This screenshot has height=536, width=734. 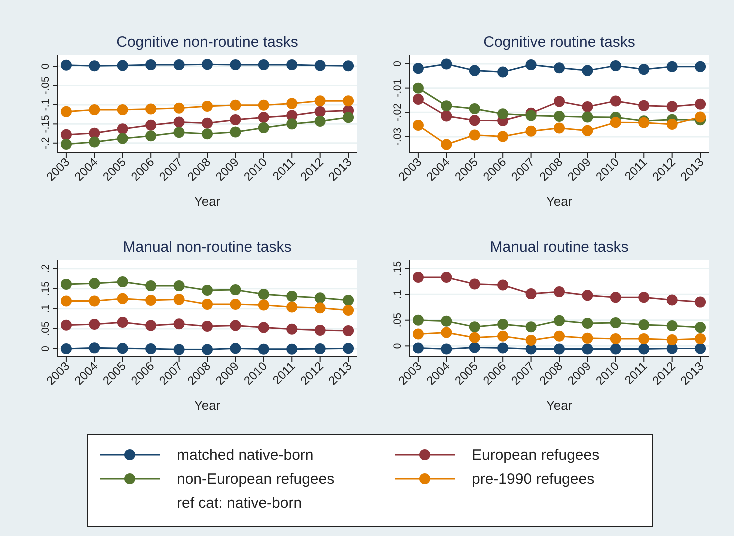 What do you see at coordinates (46, 309) in the screenshot?
I see `y-tick-label: .1` at bounding box center [46, 309].